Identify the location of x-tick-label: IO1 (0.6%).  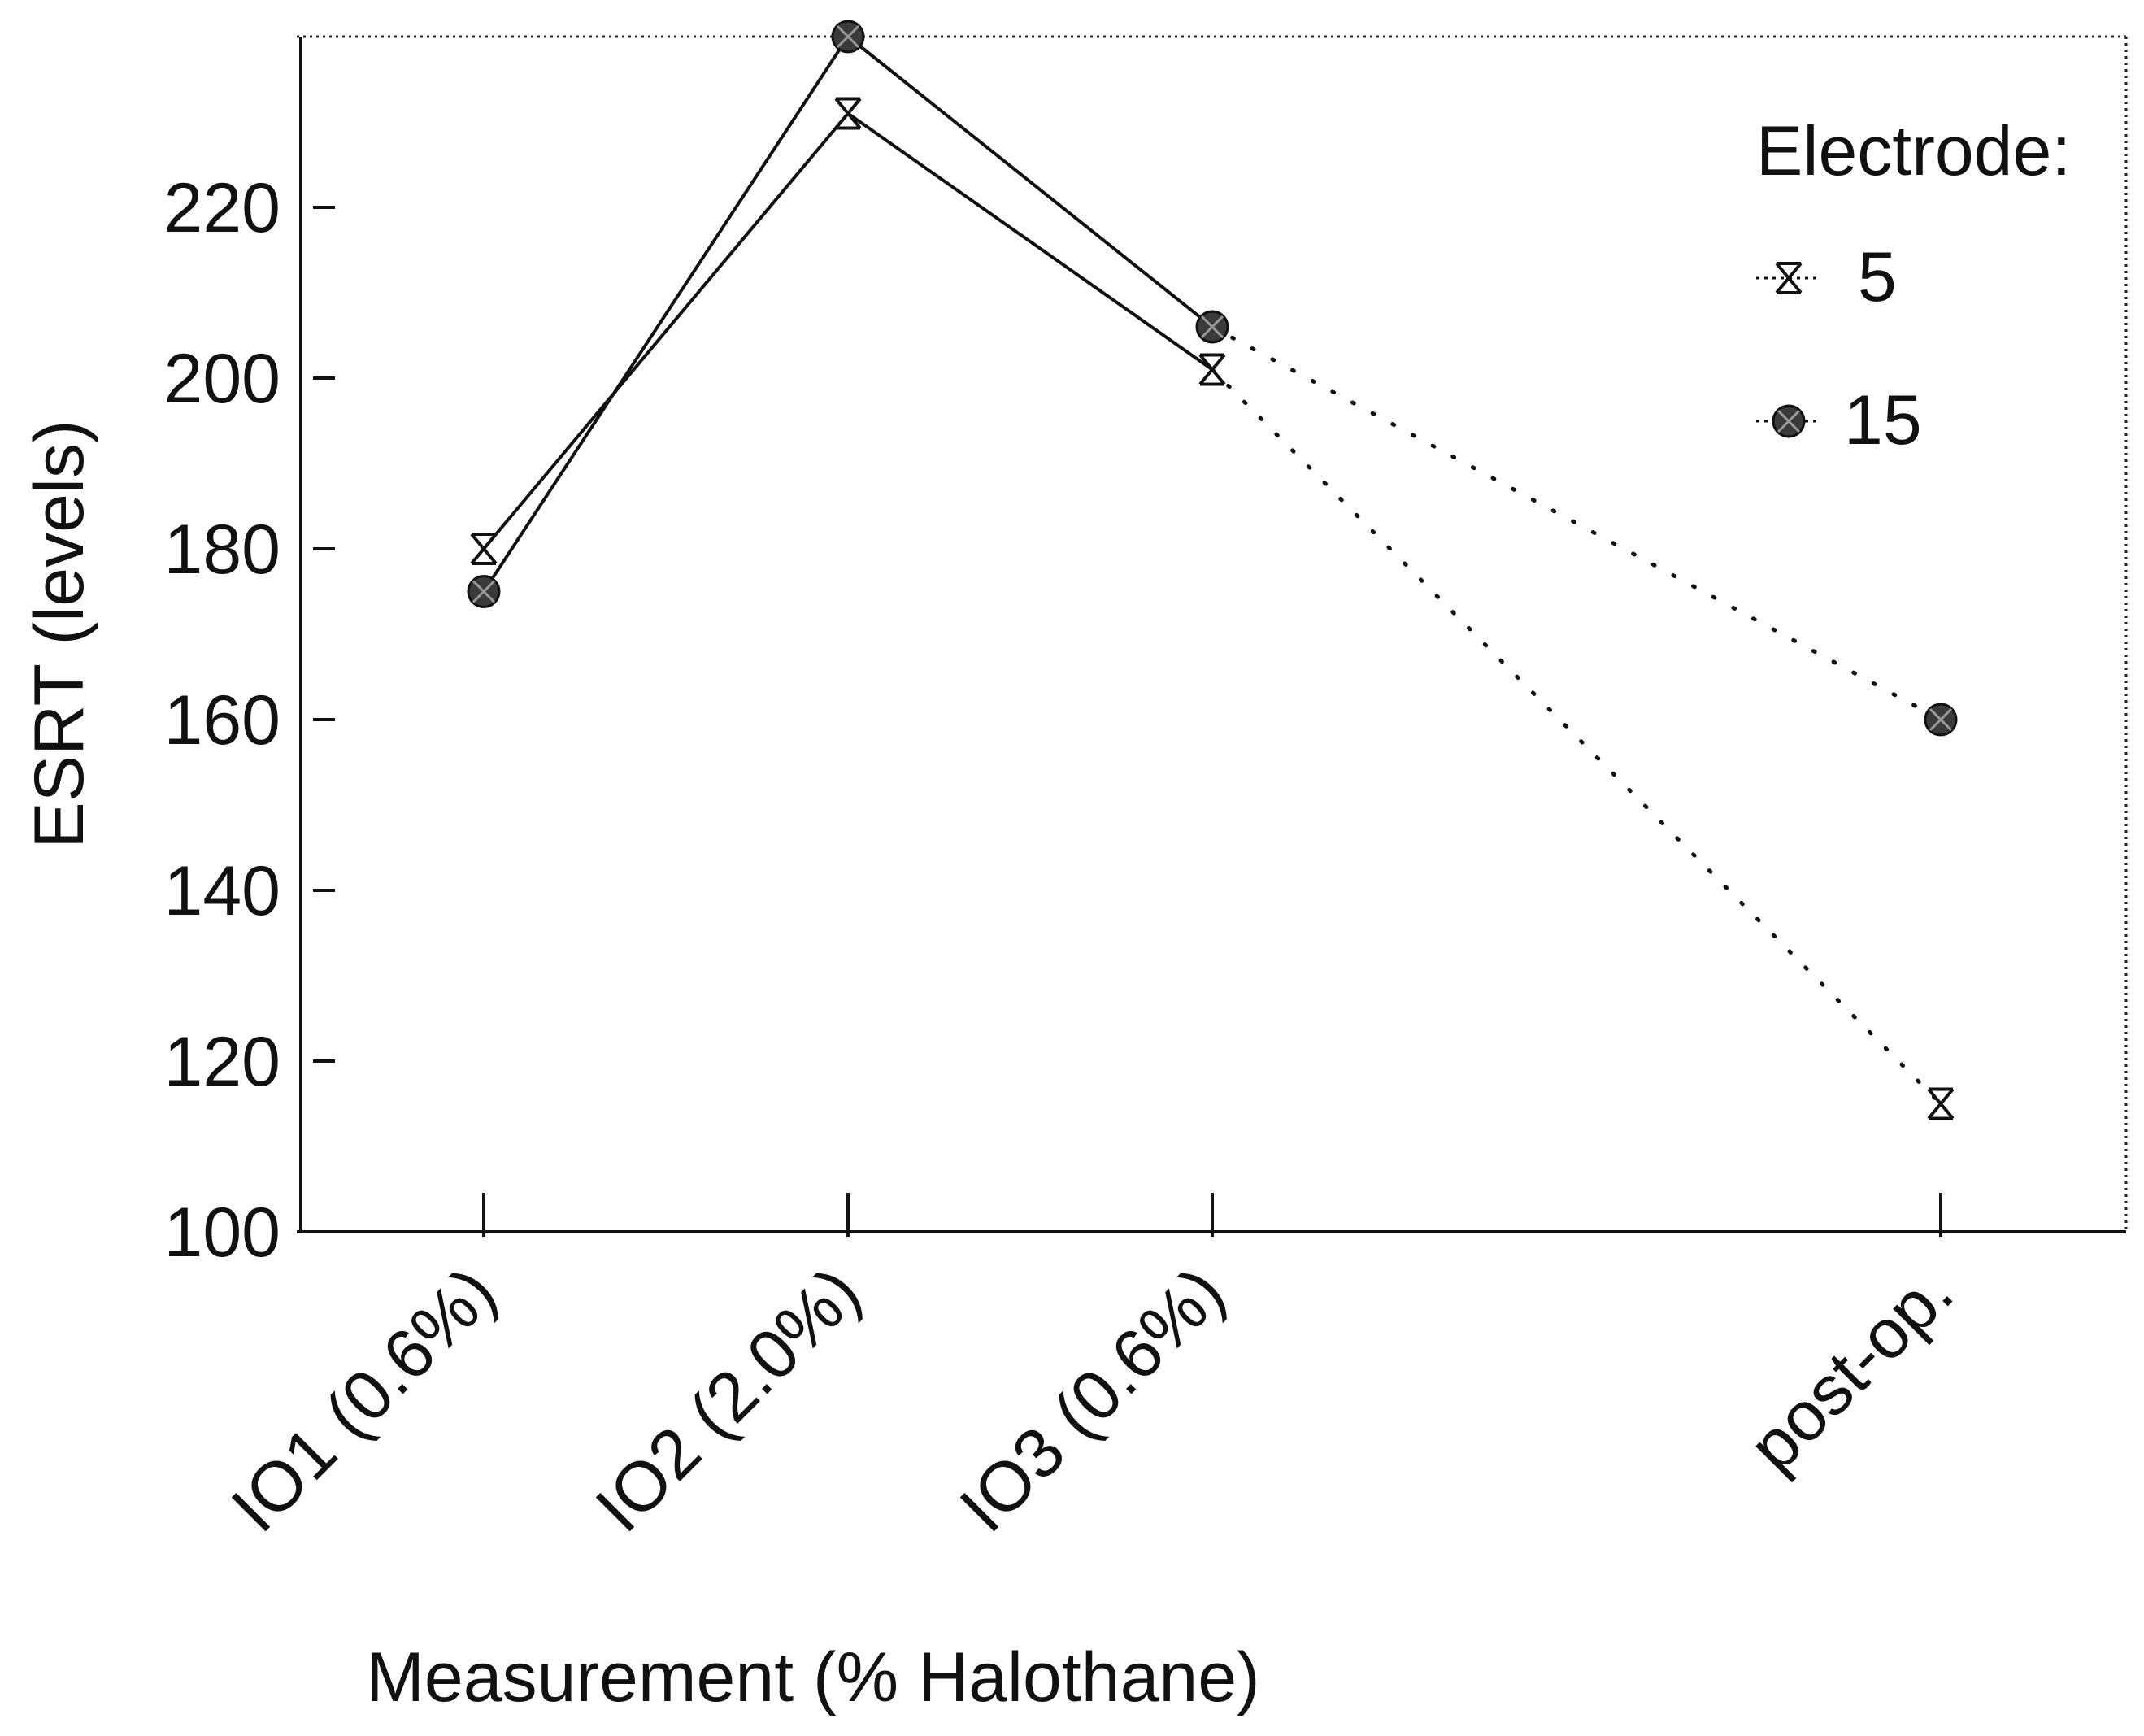
(364, 1400).